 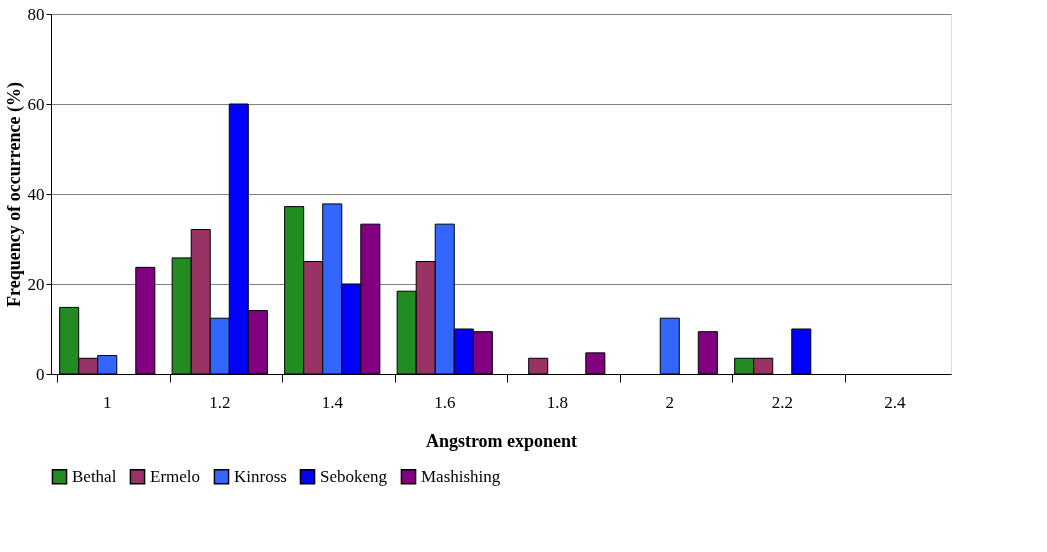 I want to click on legend-label: Mashishing, so click(x=461, y=476).